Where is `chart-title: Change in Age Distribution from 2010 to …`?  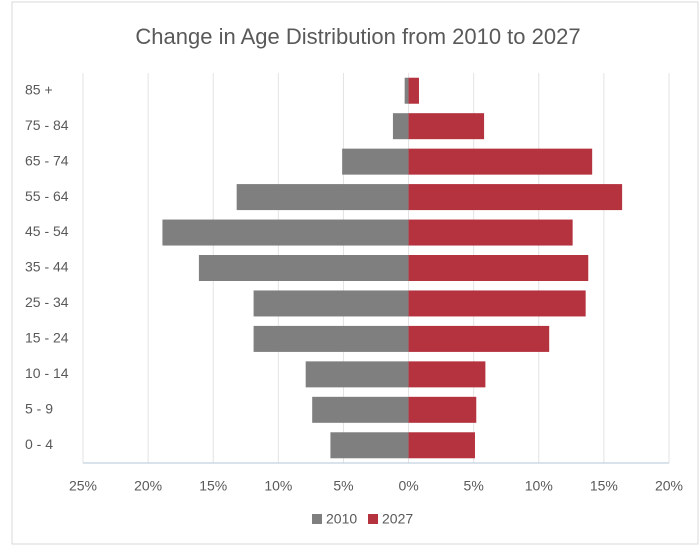 chart-title: Change in Age Distribution from 2010 to … is located at coordinates (357, 36).